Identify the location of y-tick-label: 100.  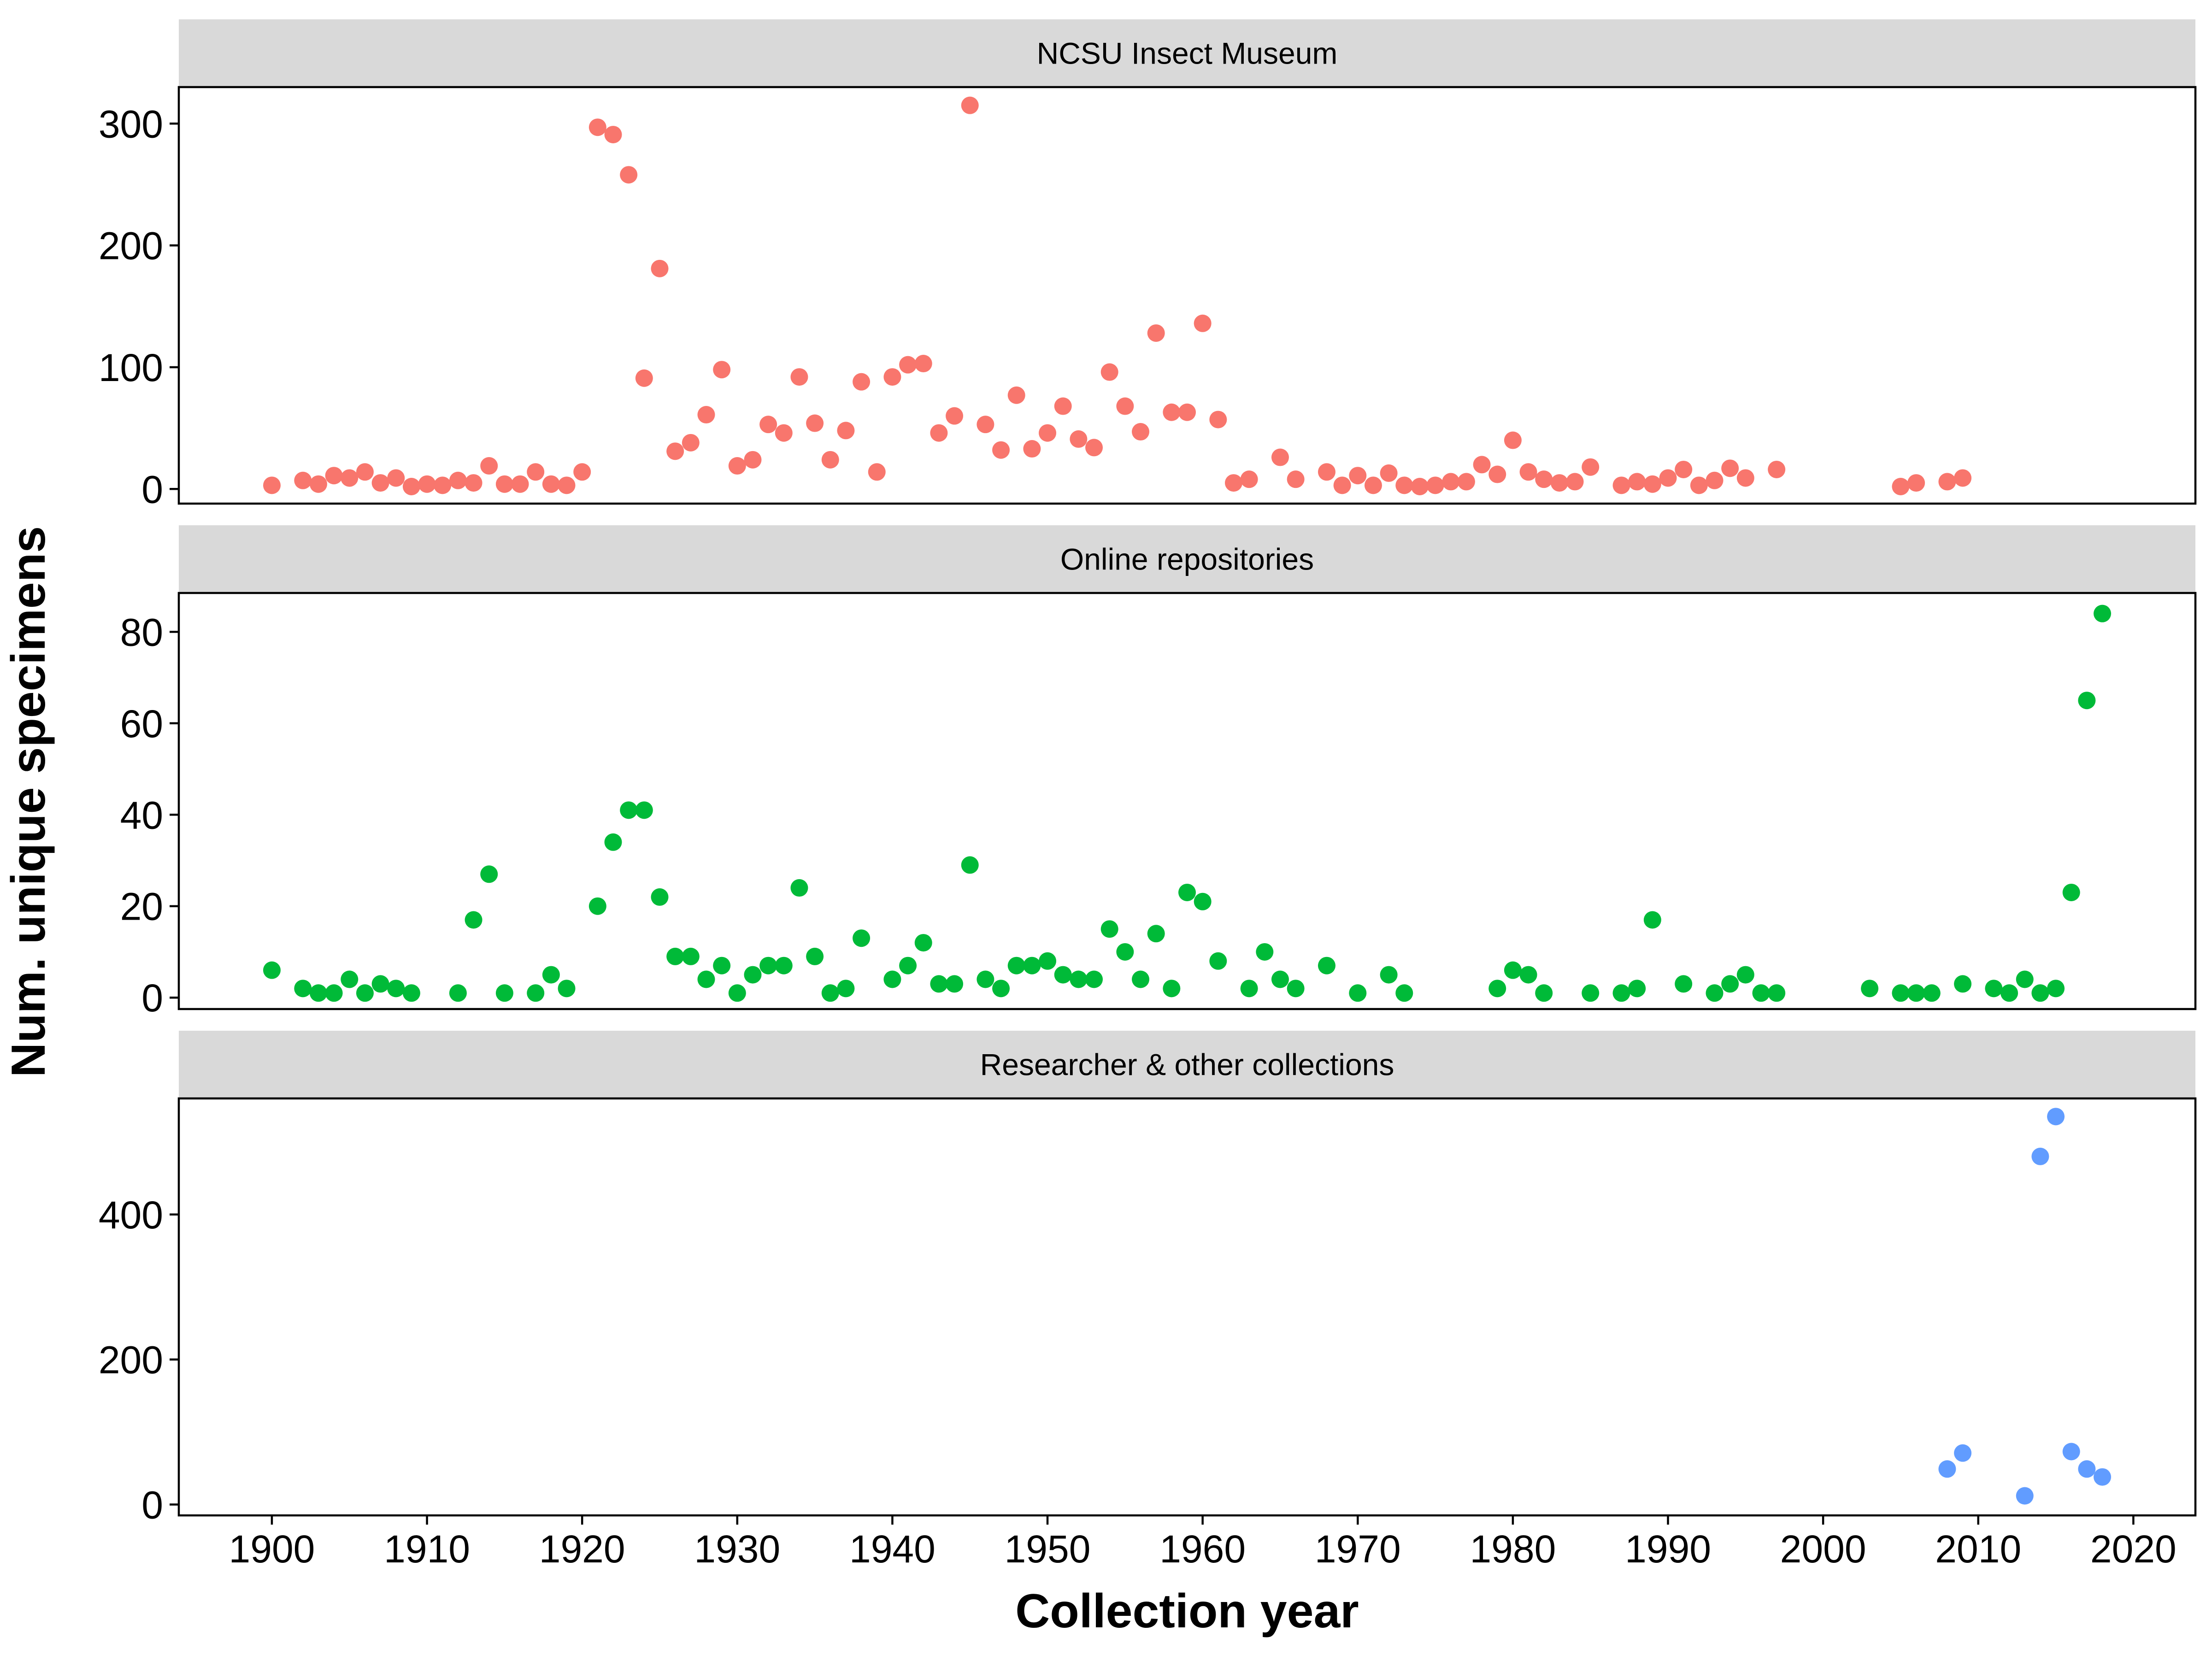
(131, 367).